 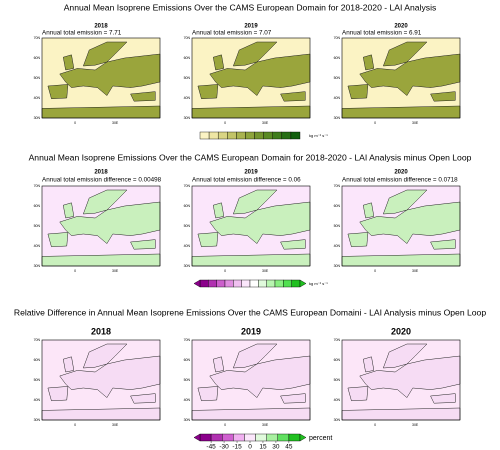 What do you see at coordinates (382, 33) in the screenshot?
I see `panel-annotation: Annual total emission = 6.91` at bounding box center [382, 33].